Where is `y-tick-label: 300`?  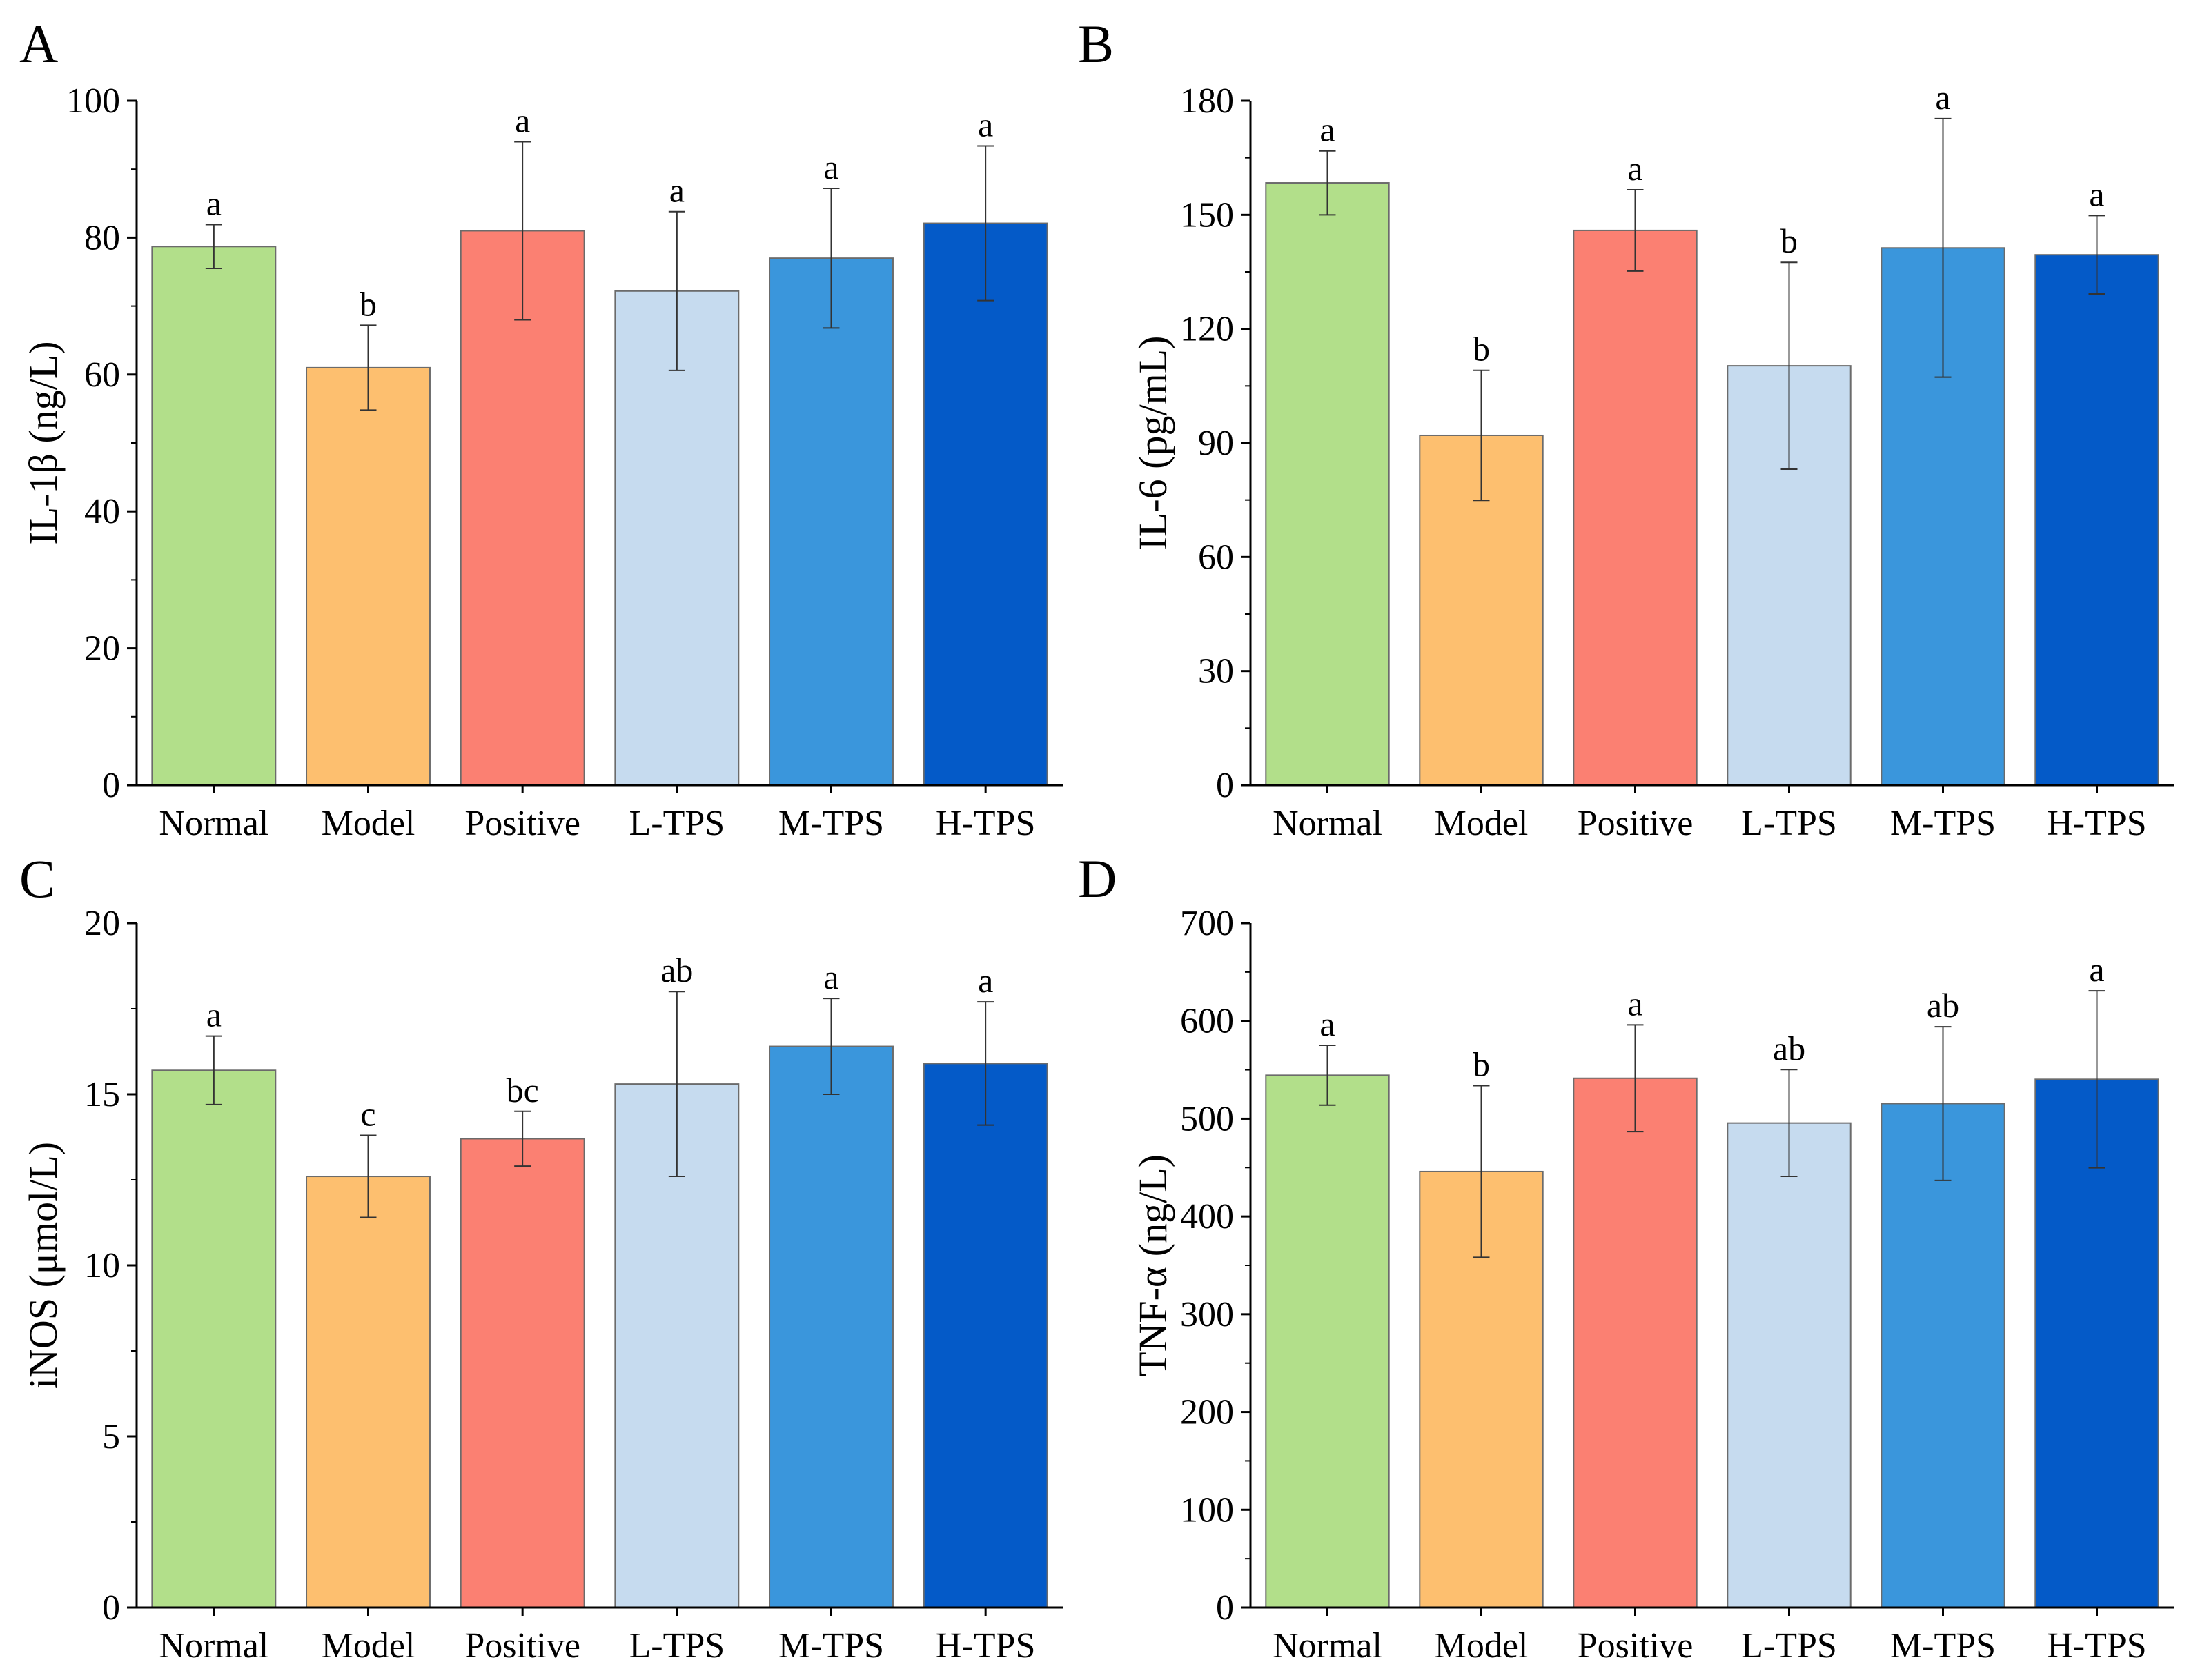 y-tick-label: 300 is located at coordinates (1207, 1314).